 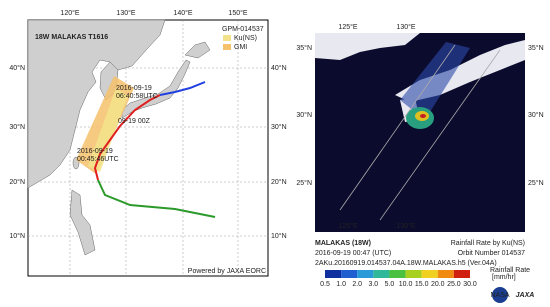 What do you see at coordinates (390, 284) in the screenshot?
I see `colorbar-tick: 5.0` at bounding box center [390, 284].